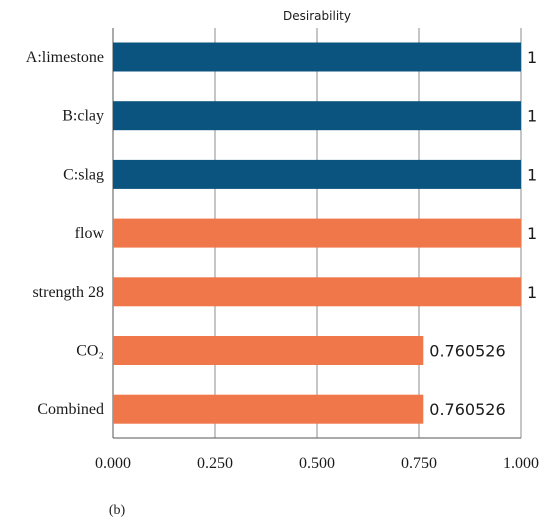  What do you see at coordinates (532, 57) in the screenshot?
I see `value-label-0: 1` at bounding box center [532, 57].